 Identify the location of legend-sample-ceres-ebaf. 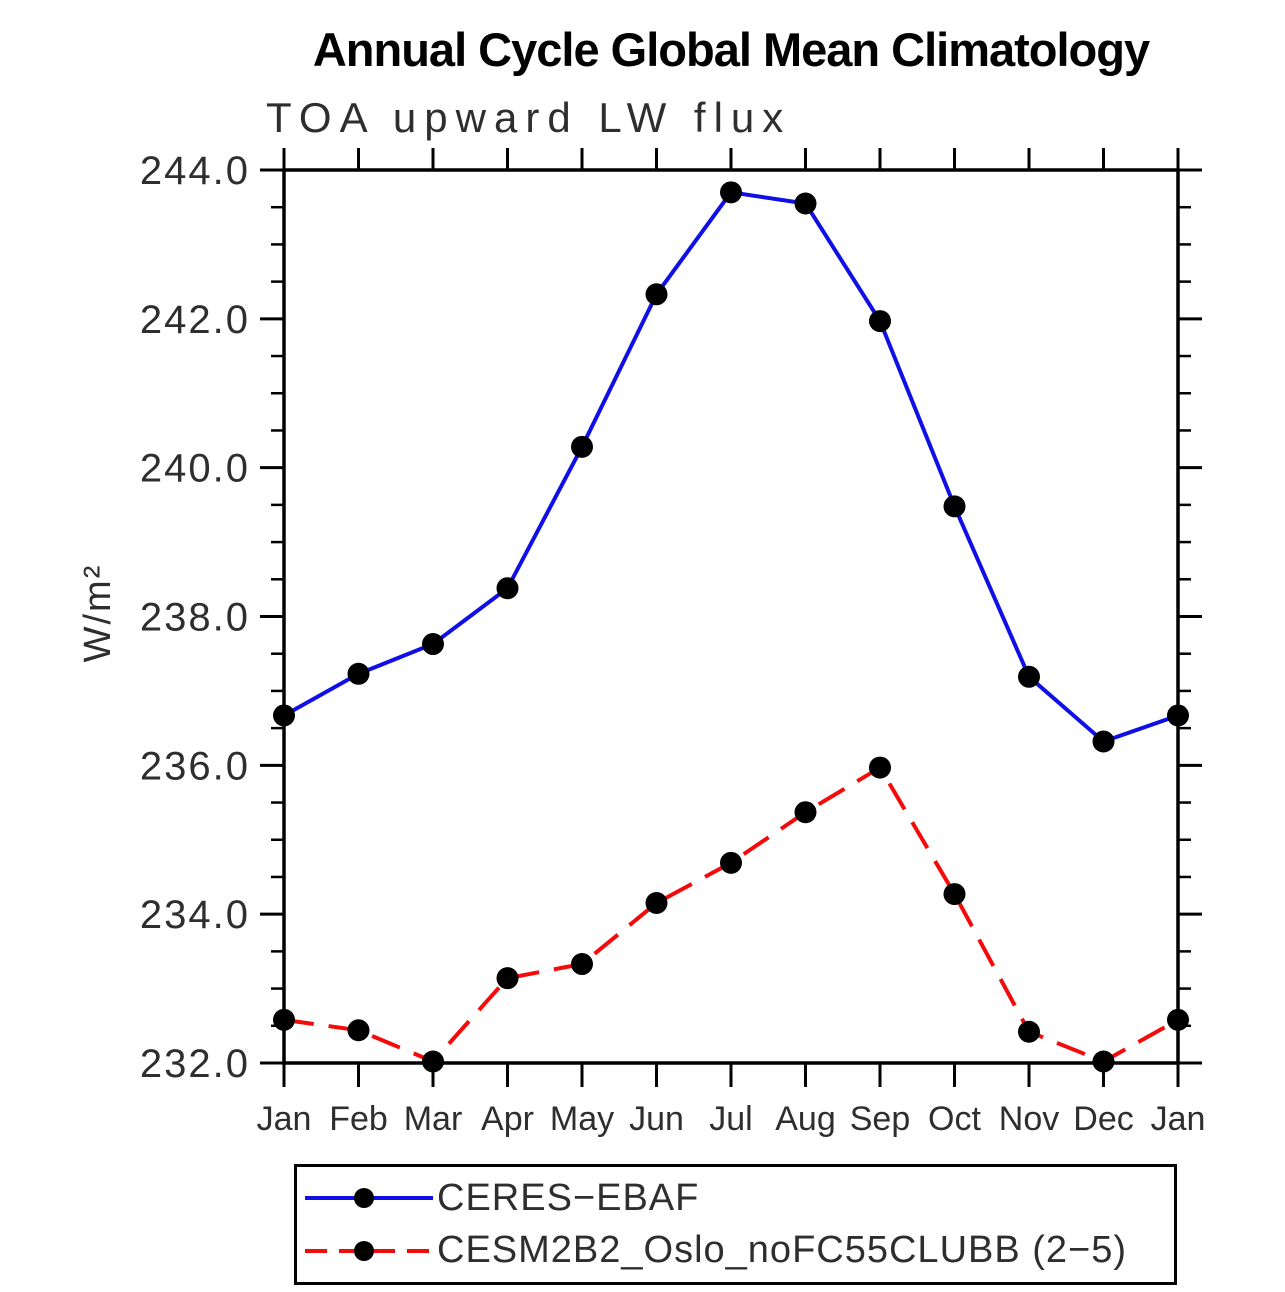
(369, 1198).